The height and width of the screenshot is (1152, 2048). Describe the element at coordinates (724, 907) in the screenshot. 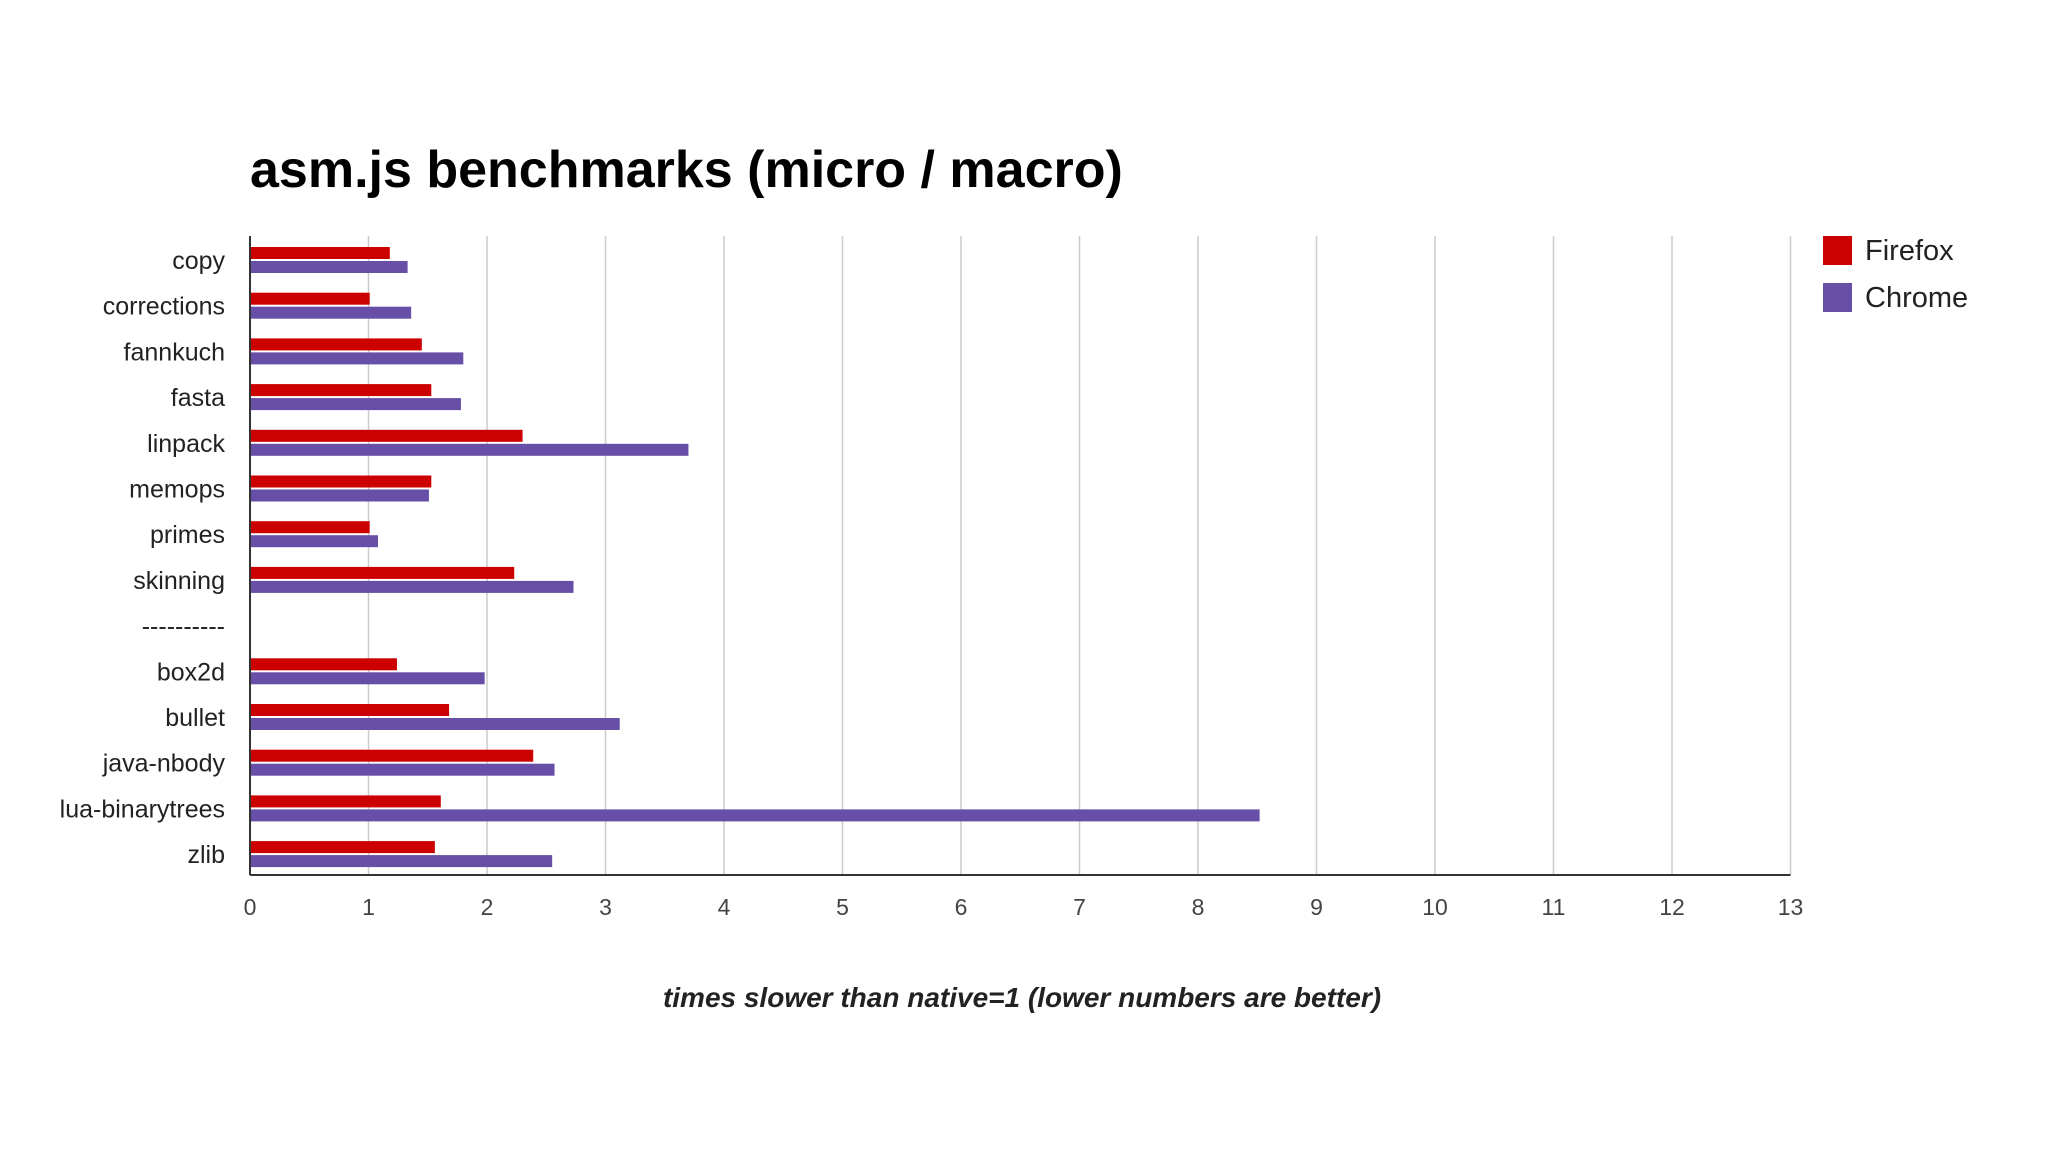

I see `x-tick-label-4: 4` at that location.